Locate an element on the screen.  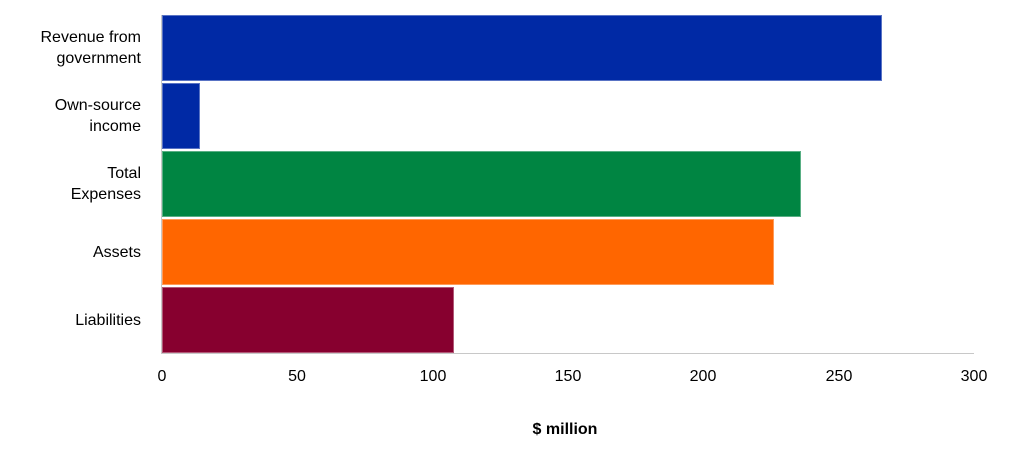
category-label-assets: Assets is located at coordinates (70, 252).